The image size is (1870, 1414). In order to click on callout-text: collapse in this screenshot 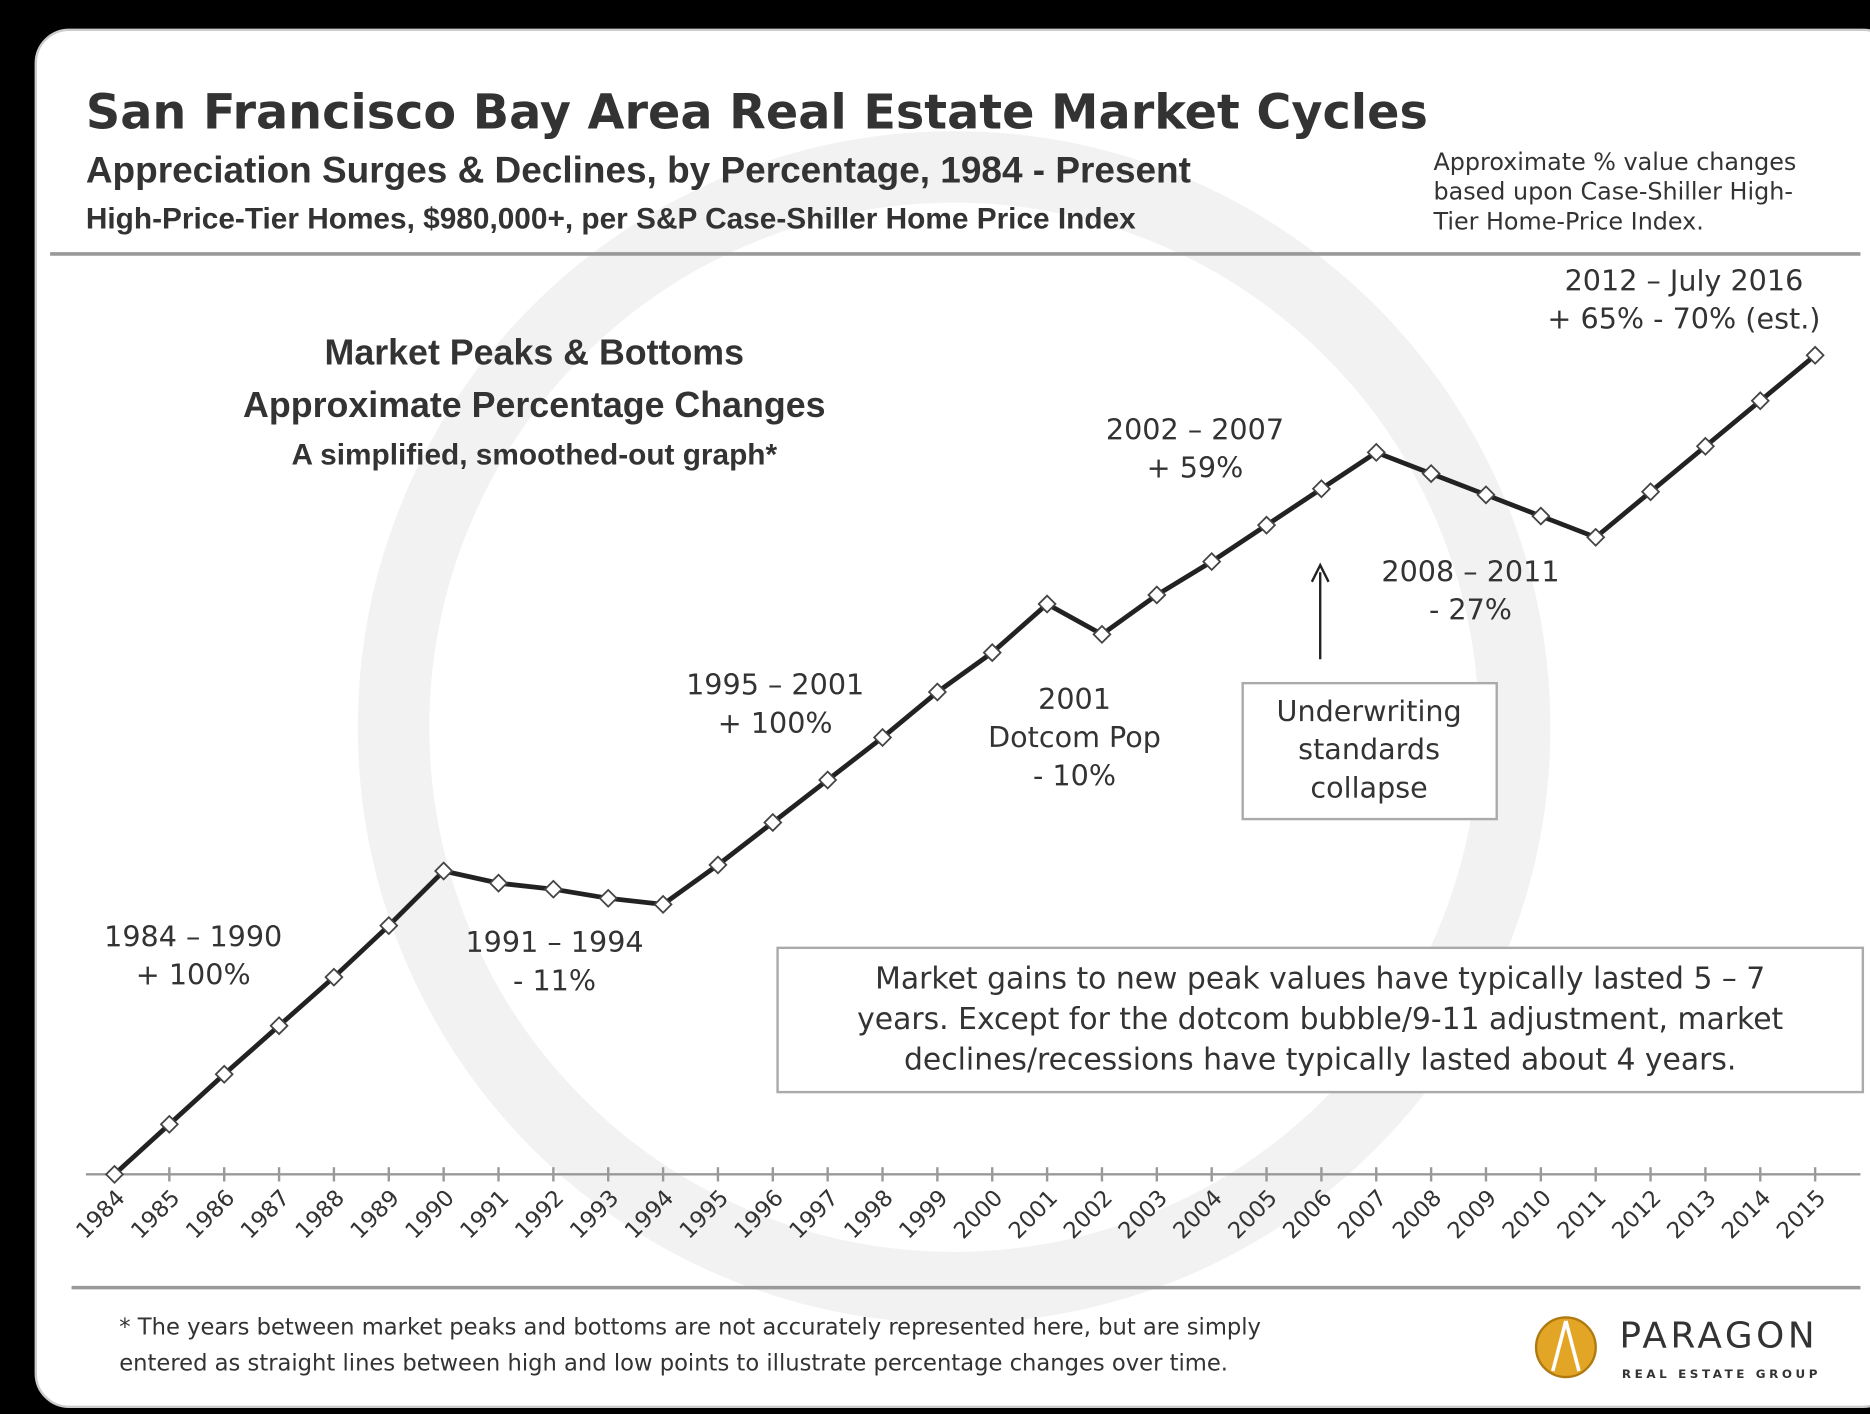, I will do `click(1368, 787)`.